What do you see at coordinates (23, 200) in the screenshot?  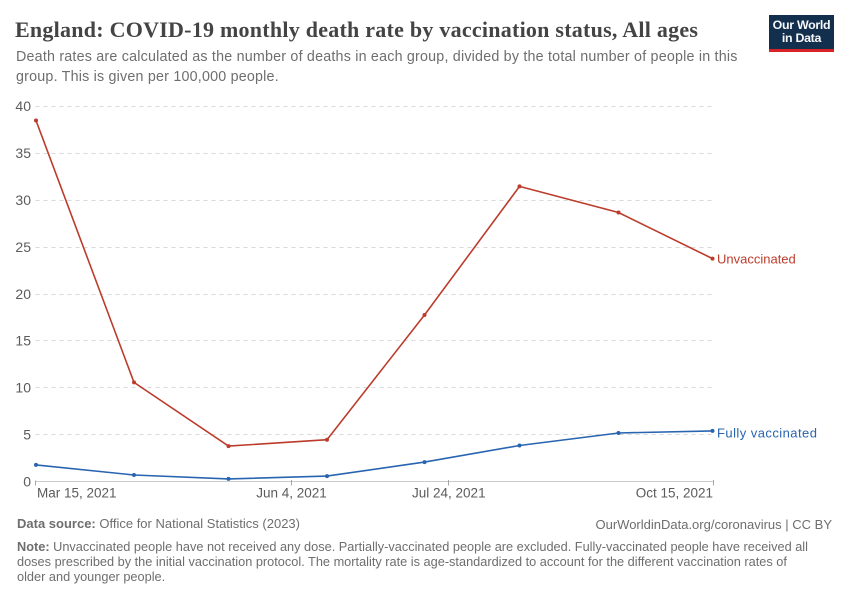 I see `svg-text: 30` at bounding box center [23, 200].